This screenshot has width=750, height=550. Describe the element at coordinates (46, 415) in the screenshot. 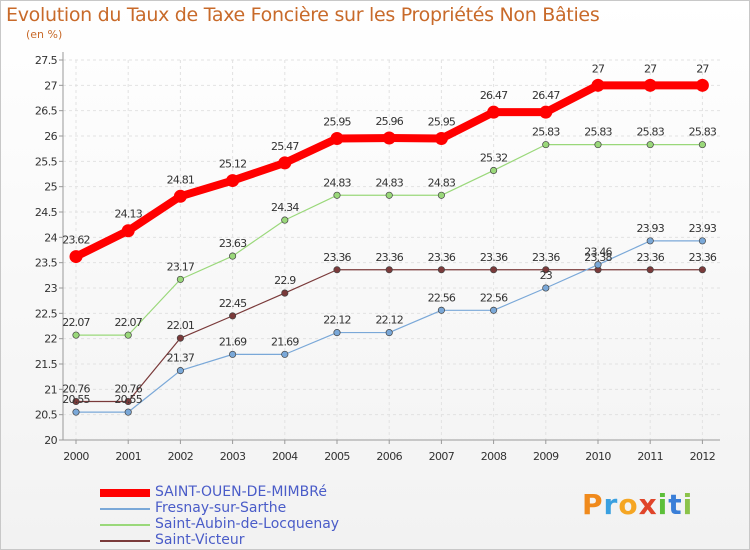

I see `y-tick-label: 20.5` at that location.